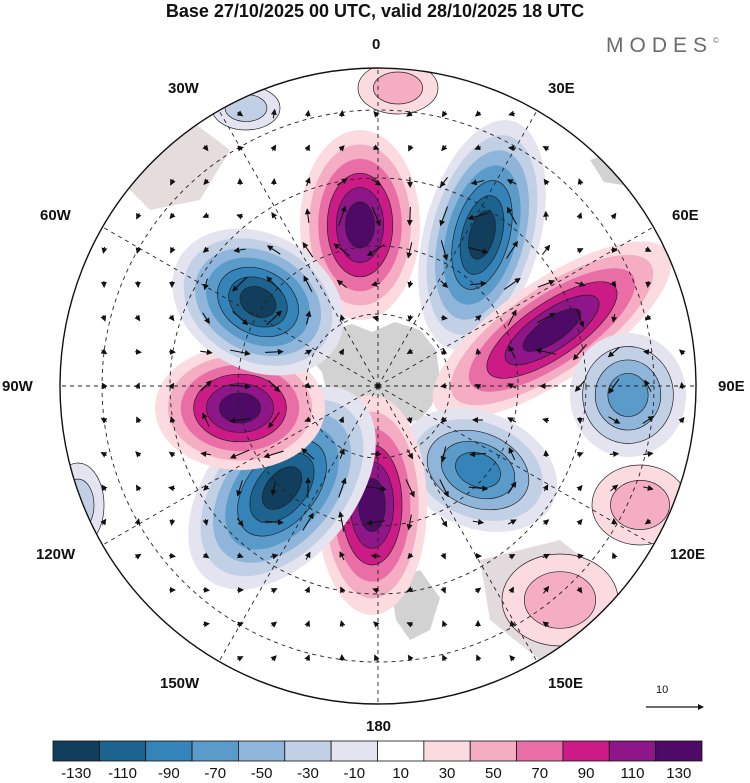 This screenshot has width=750, height=783. Describe the element at coordinates (398, 91) in the screenshot. I see `anomaly-positive-north` at that location.